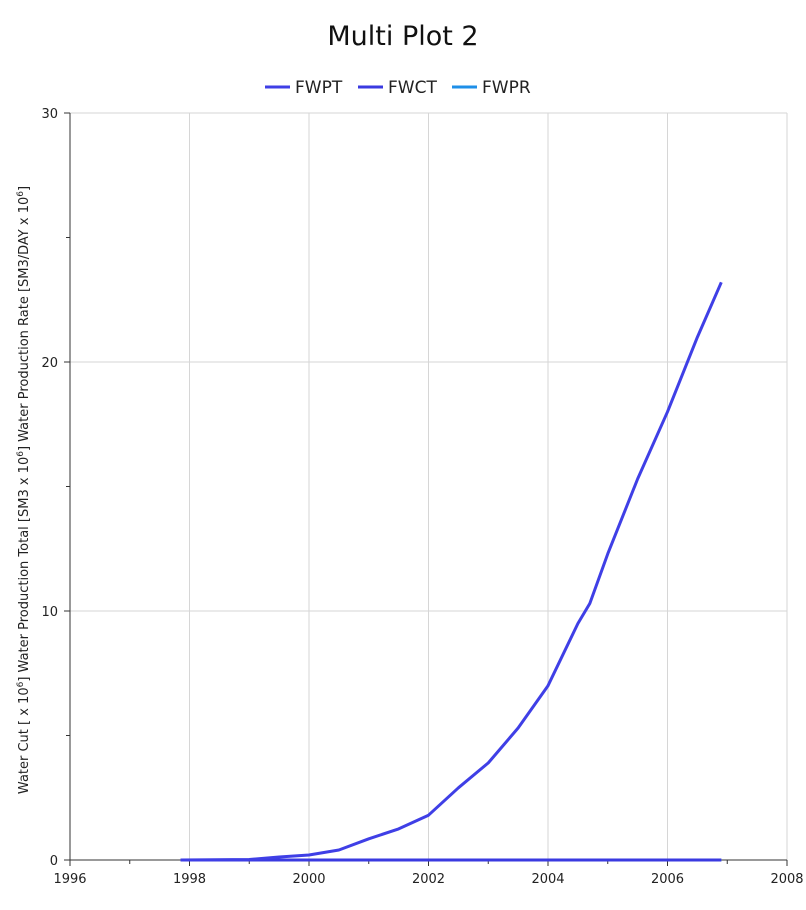  I want to click on x-tick-label-2004: 2004, so click(547, 879).